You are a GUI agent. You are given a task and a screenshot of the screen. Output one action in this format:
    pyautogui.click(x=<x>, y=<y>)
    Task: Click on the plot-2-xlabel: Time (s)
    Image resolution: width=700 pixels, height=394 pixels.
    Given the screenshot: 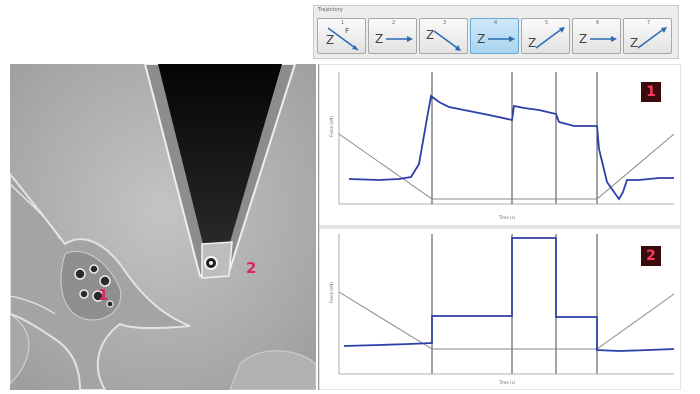 What is the action you would take?
    pyautogui.click(x=507, y=382)
    